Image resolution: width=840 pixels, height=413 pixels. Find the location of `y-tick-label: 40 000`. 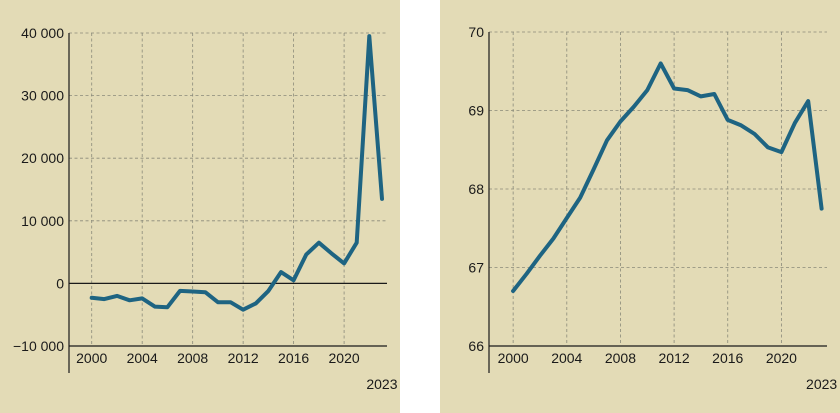

y-tick-label: 40 000 is located at coordinates (42, 33).